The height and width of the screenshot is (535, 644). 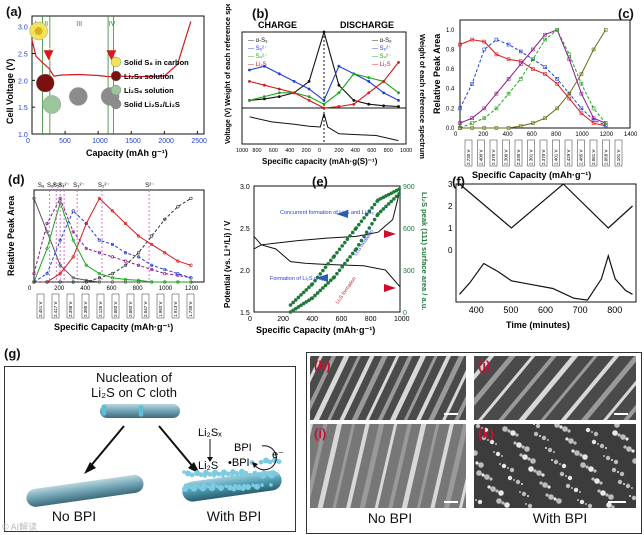 I want to click on d-voltage-text: 2.083 V, so click(x=115, y=309).